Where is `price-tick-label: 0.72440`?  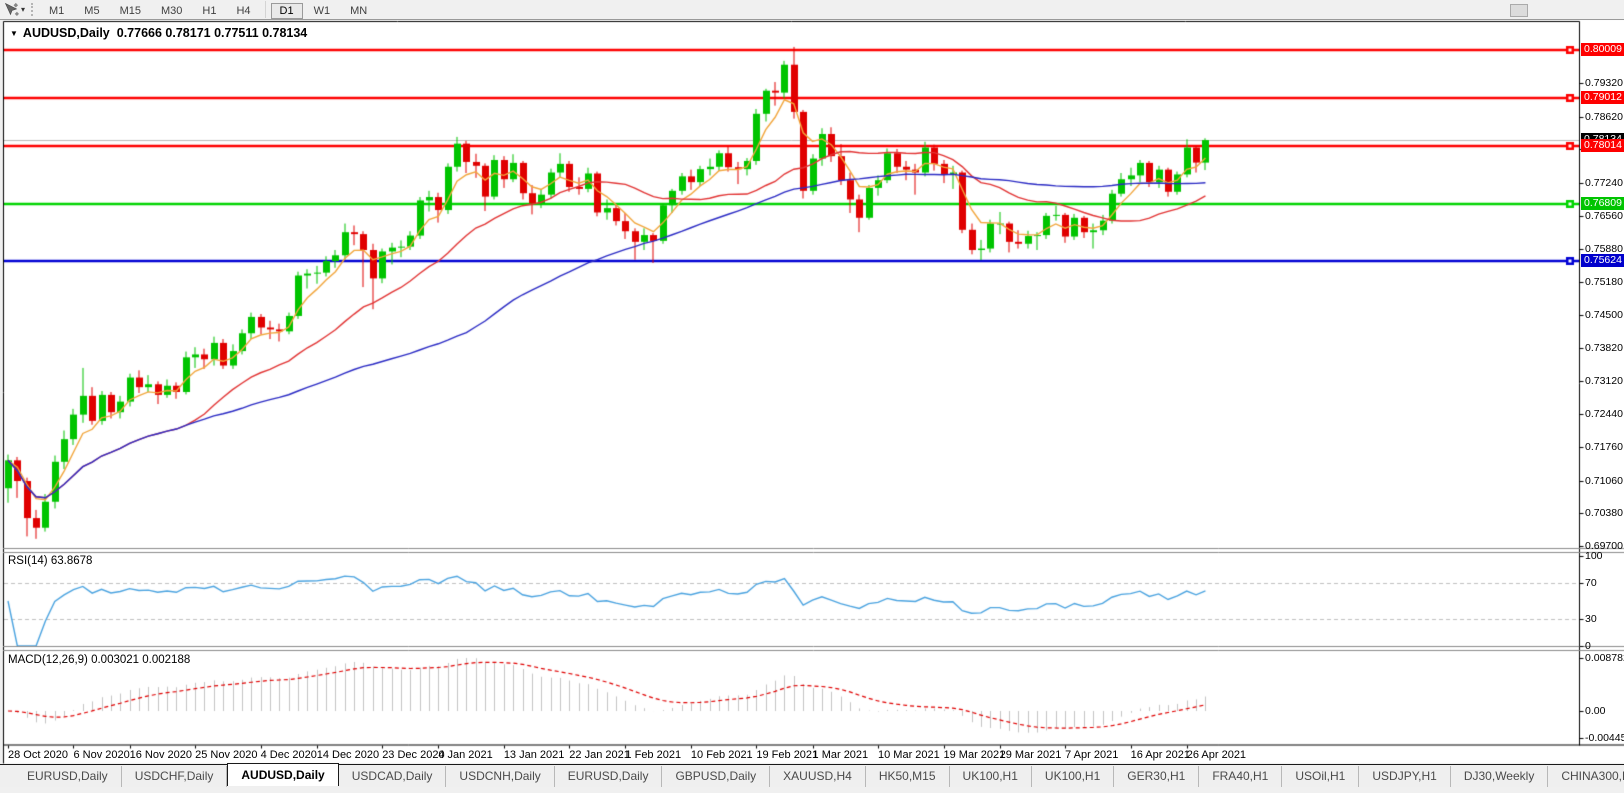
price-tick-label: 0.72440 is located at coordinates (1604, 414).